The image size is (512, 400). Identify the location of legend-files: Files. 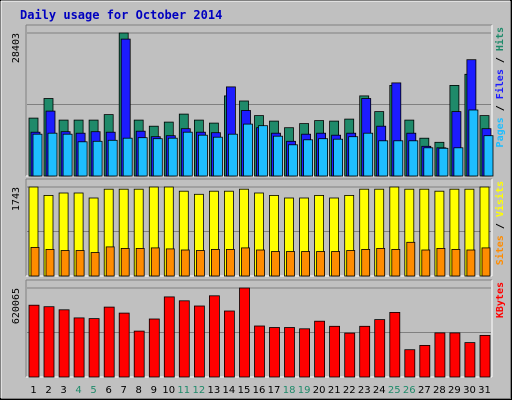
(500, 84).